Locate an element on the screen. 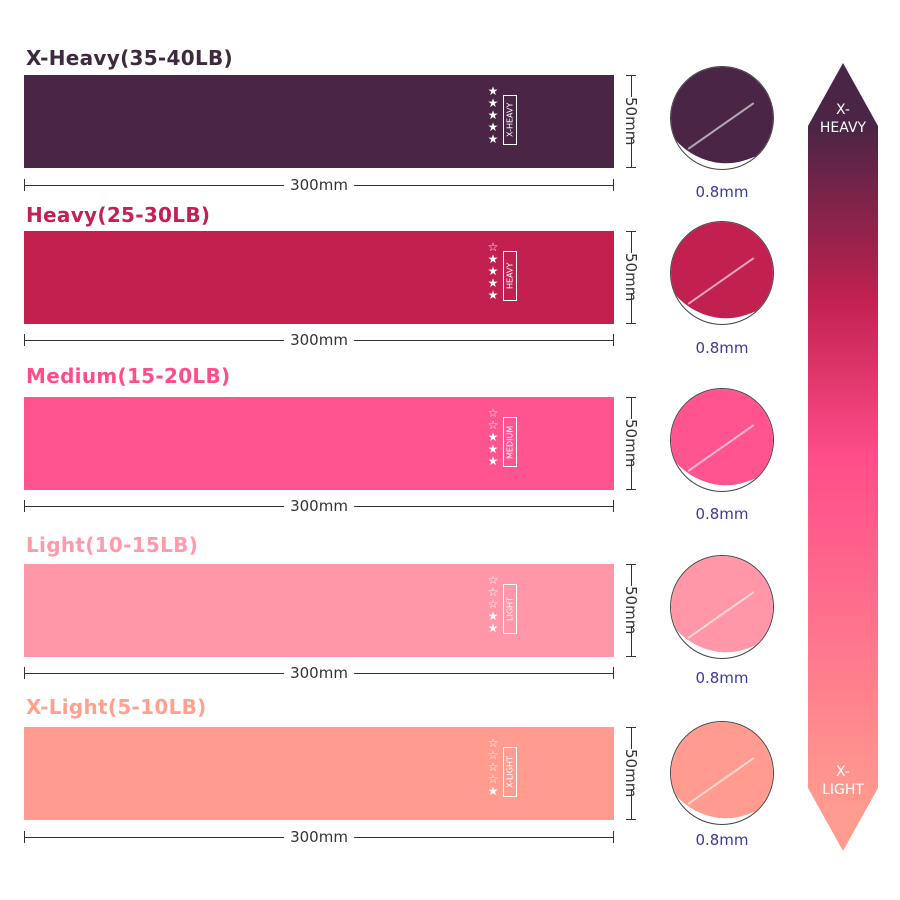  resistance-scale-arrow is located at coordinates (843, 457).